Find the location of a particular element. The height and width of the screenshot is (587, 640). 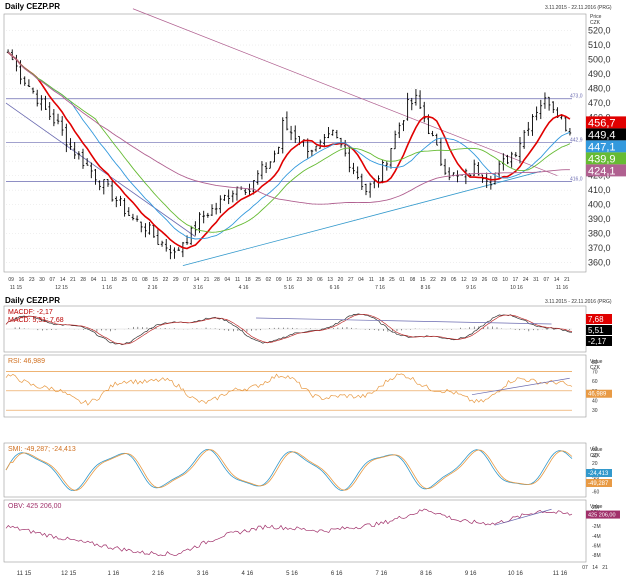

obv-value-label: 425 206,00 is located at coordinates (602, 516).